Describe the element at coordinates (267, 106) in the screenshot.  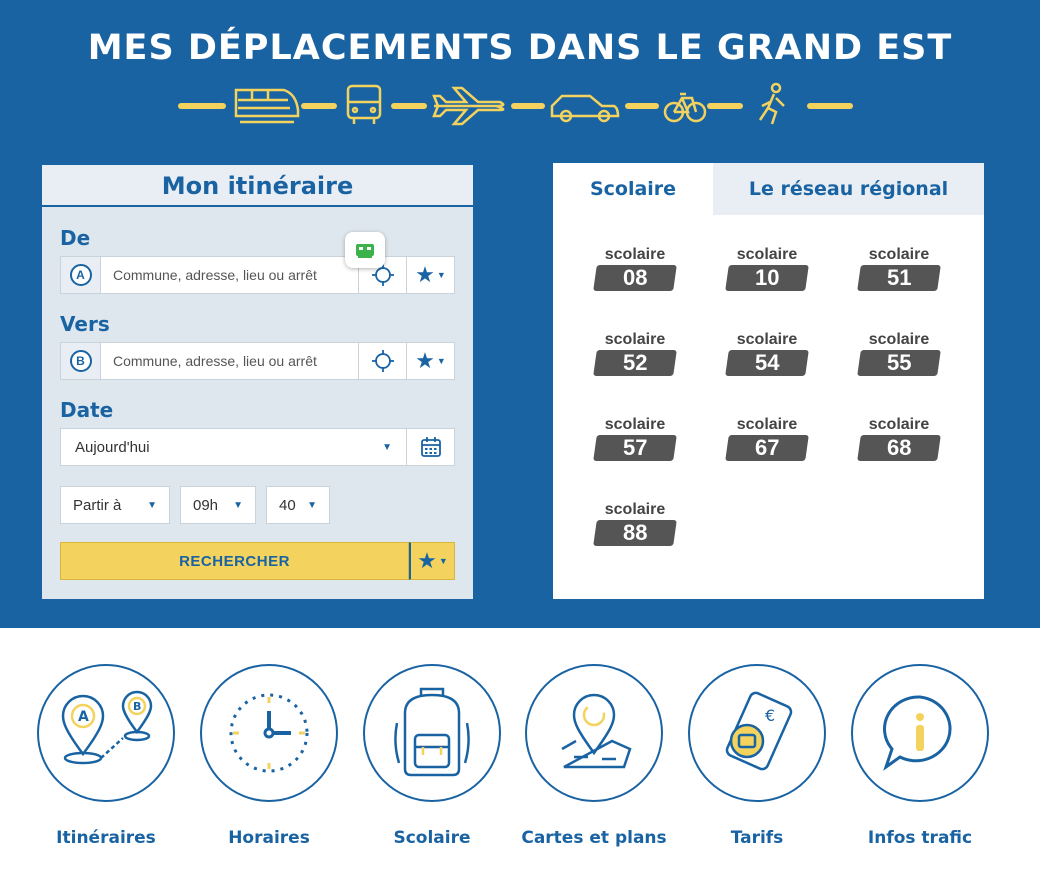
I see `train-icon` at that location.